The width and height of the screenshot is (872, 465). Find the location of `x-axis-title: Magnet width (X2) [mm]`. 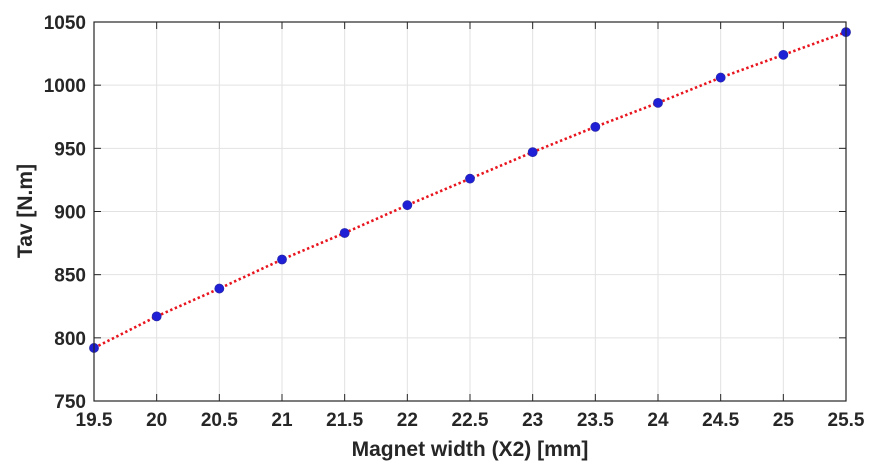

x-axis-title: Magnet width (X2) [mm] is located at coordinates (470, 449).